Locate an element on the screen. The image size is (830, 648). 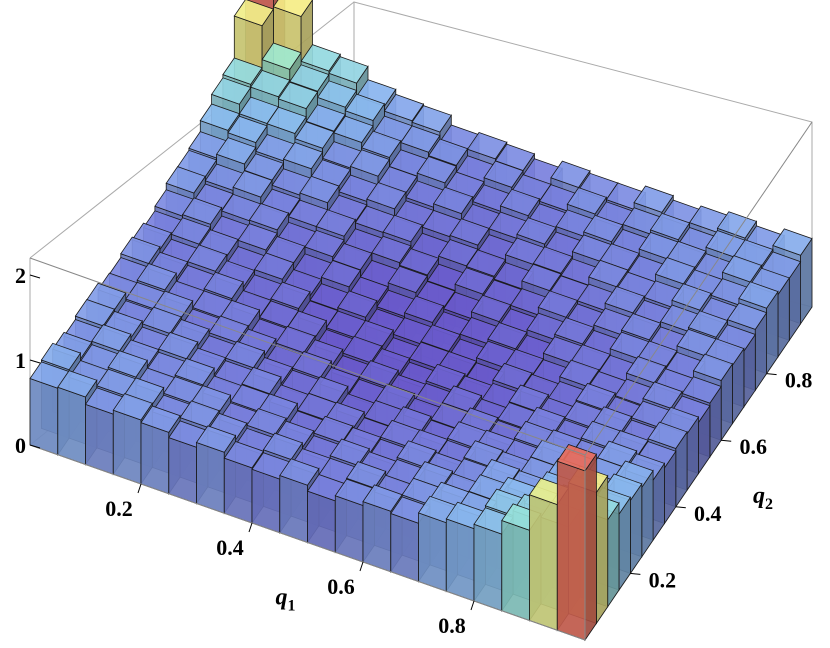
labels-layer: q1 q2 is located at coordinates (525, 549).